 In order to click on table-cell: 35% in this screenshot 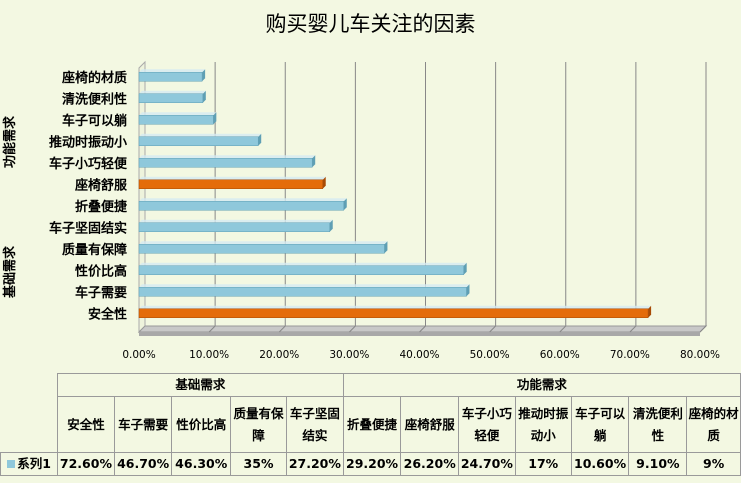, I will do `click(258, 464)`.